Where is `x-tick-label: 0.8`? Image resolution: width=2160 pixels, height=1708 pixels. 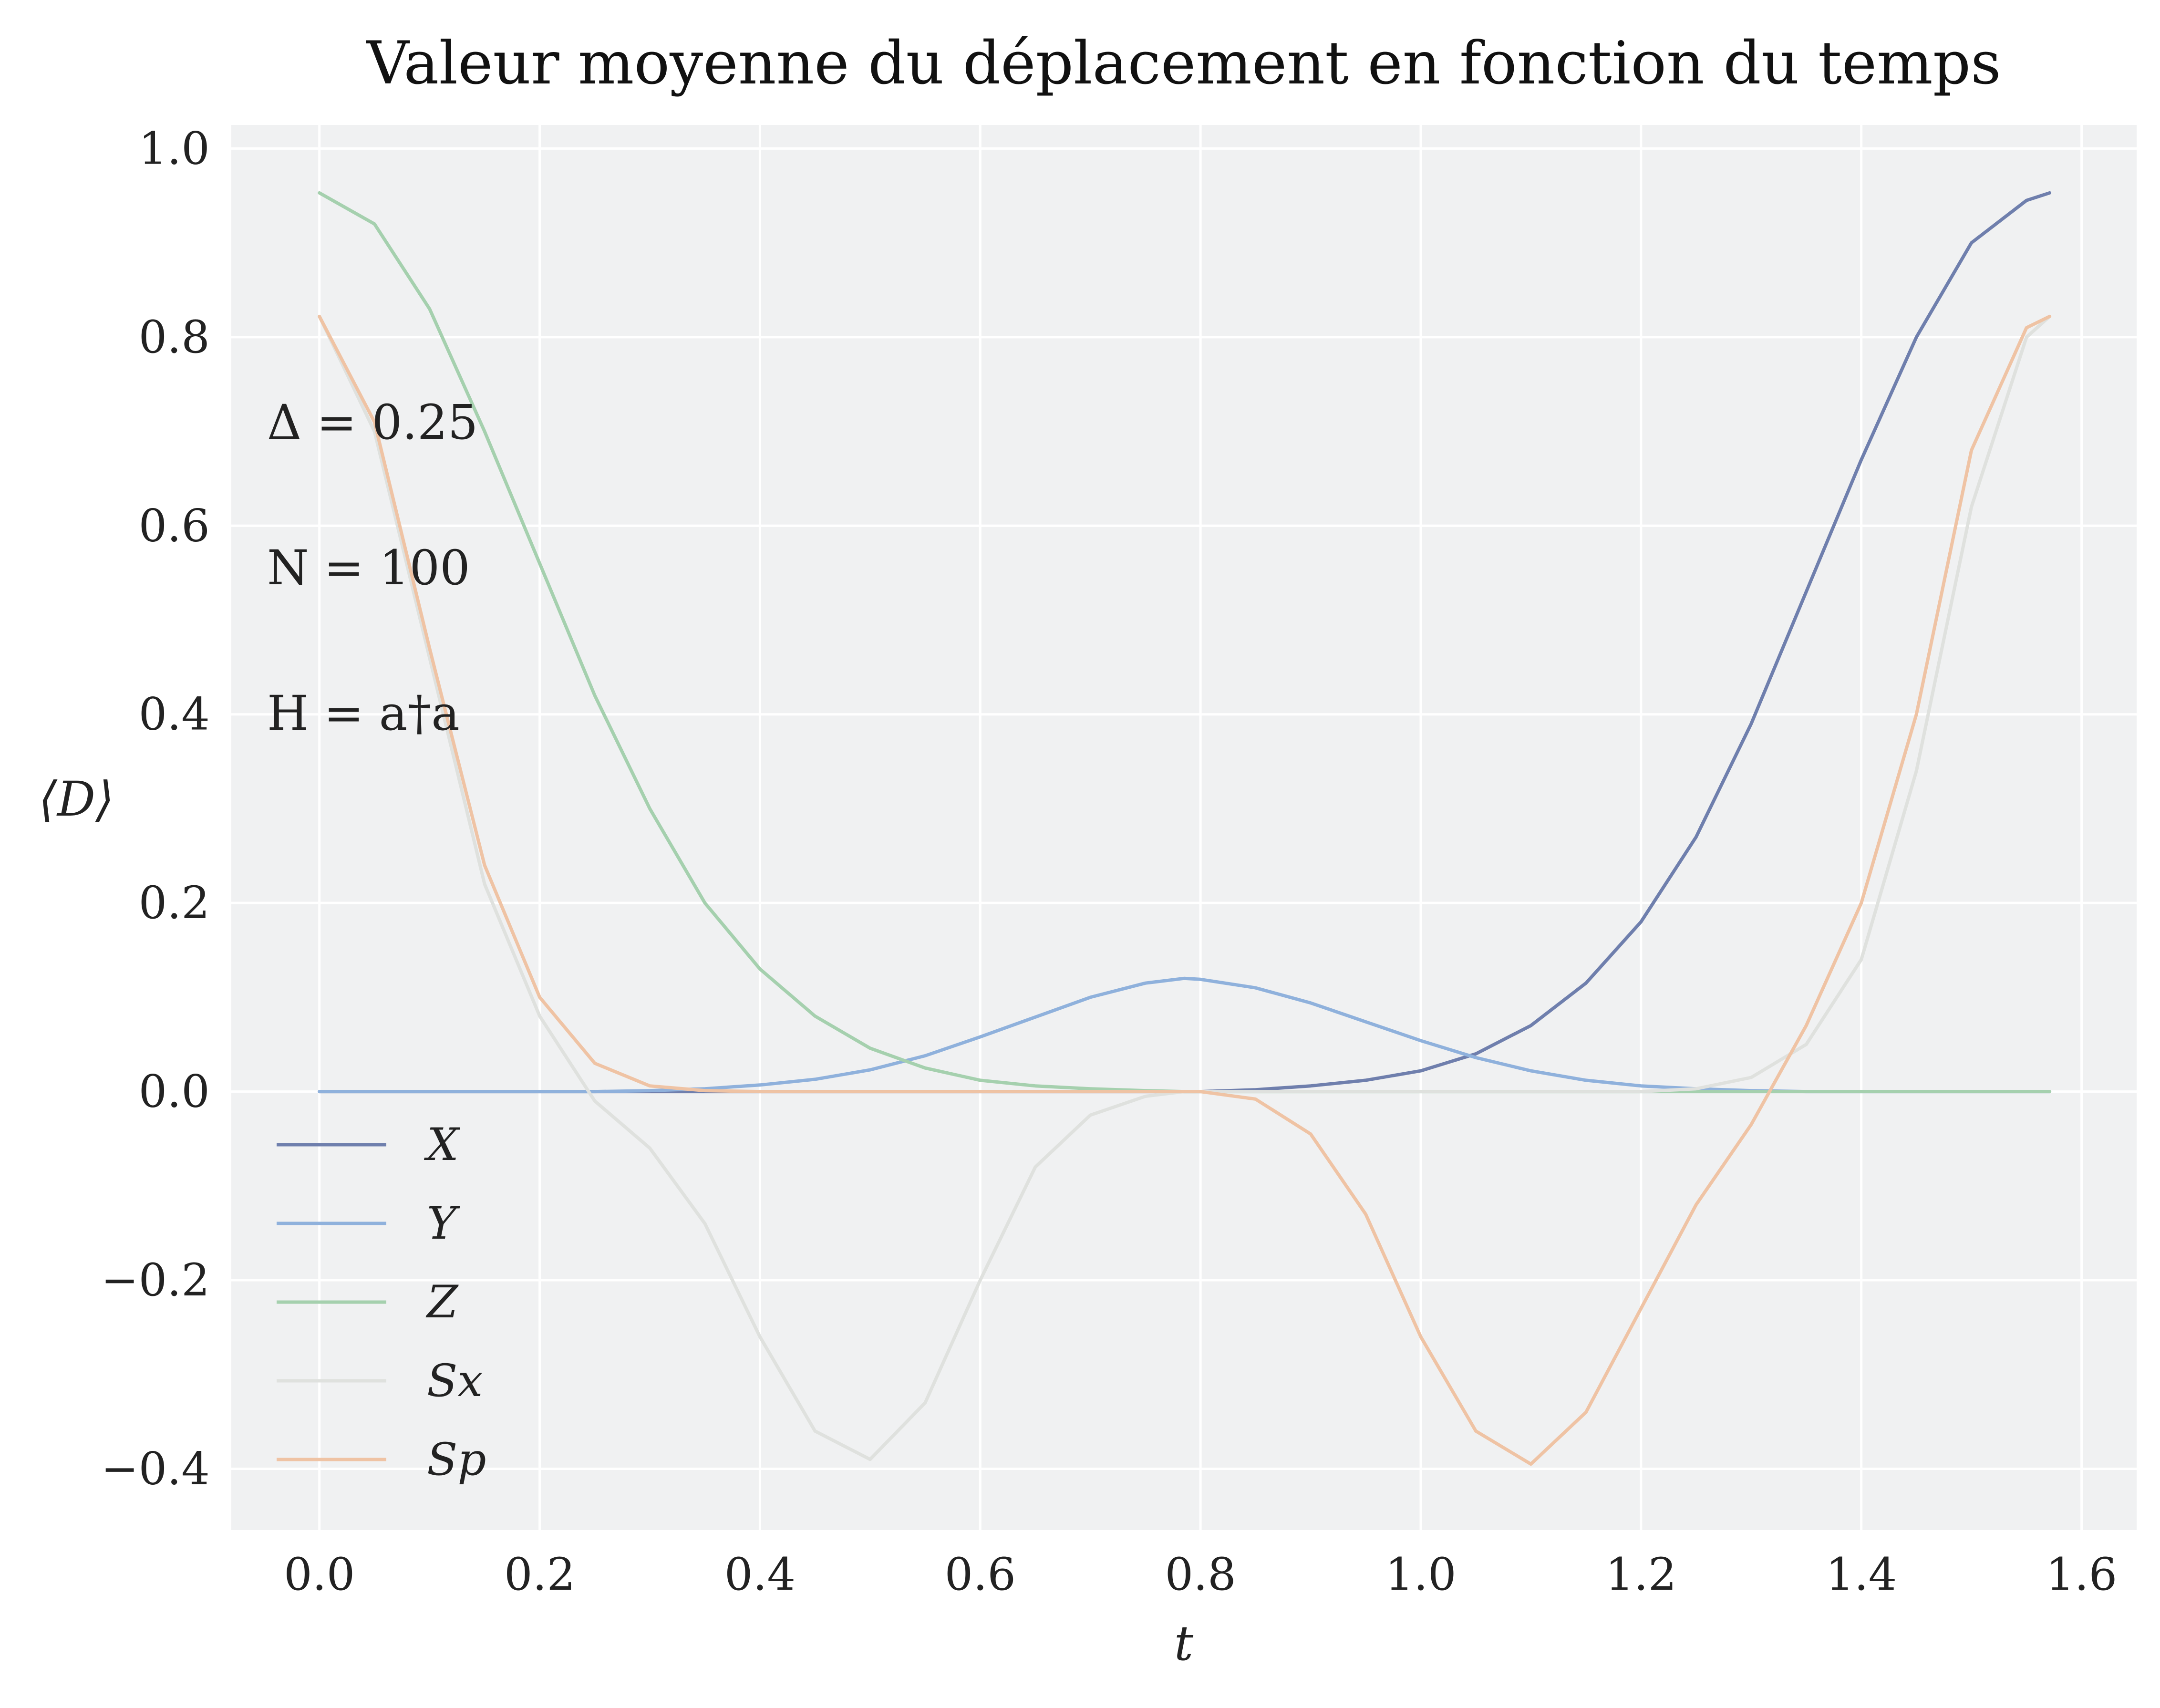
x-tick-label: 0.8 is located at coordinates (1201, 1575).